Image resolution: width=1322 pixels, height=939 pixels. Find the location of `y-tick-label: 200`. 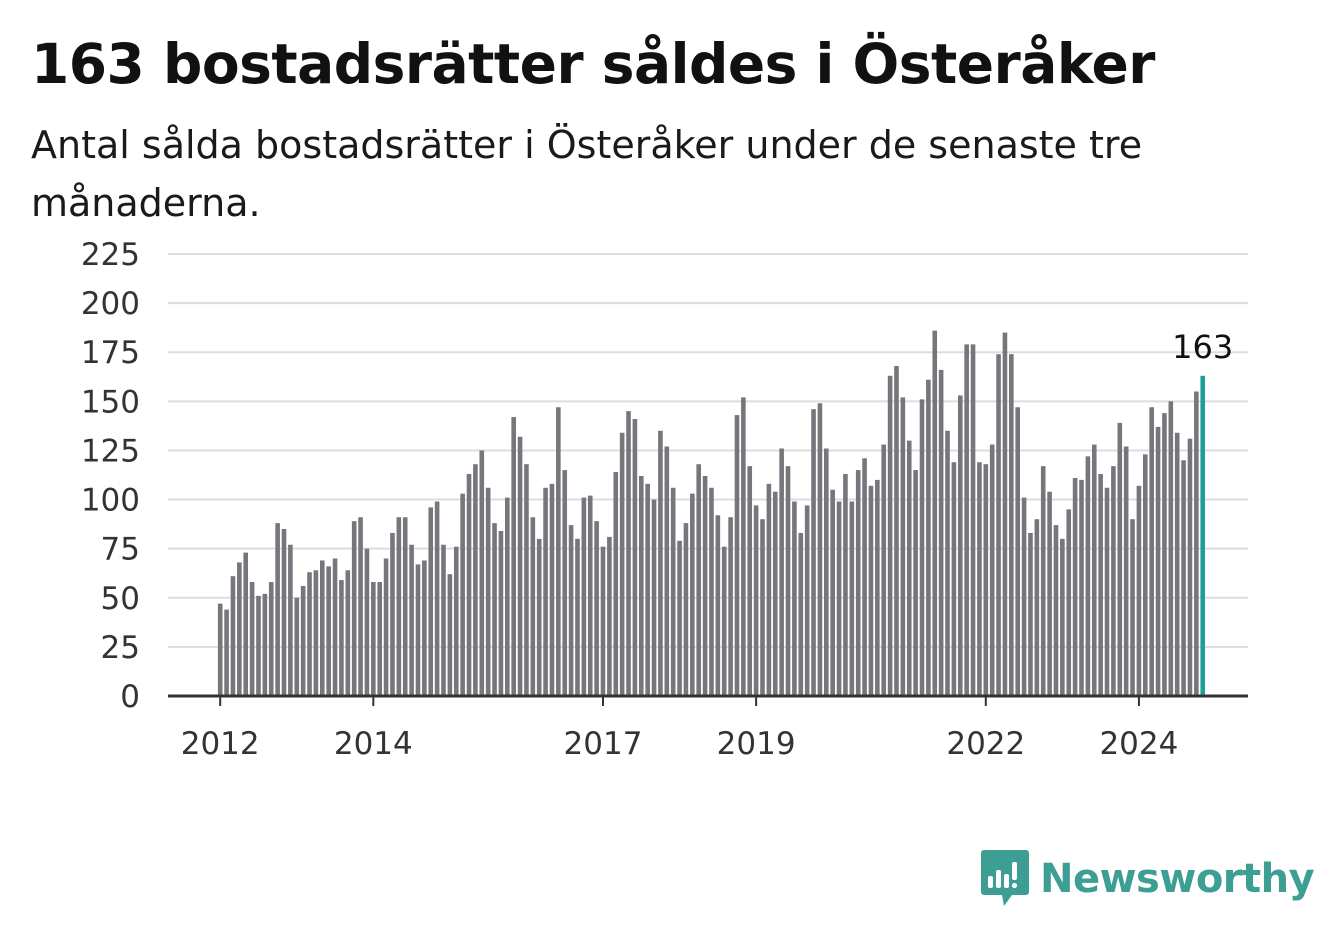

y-tick-label: 200 is located at coordinates (110, 304).